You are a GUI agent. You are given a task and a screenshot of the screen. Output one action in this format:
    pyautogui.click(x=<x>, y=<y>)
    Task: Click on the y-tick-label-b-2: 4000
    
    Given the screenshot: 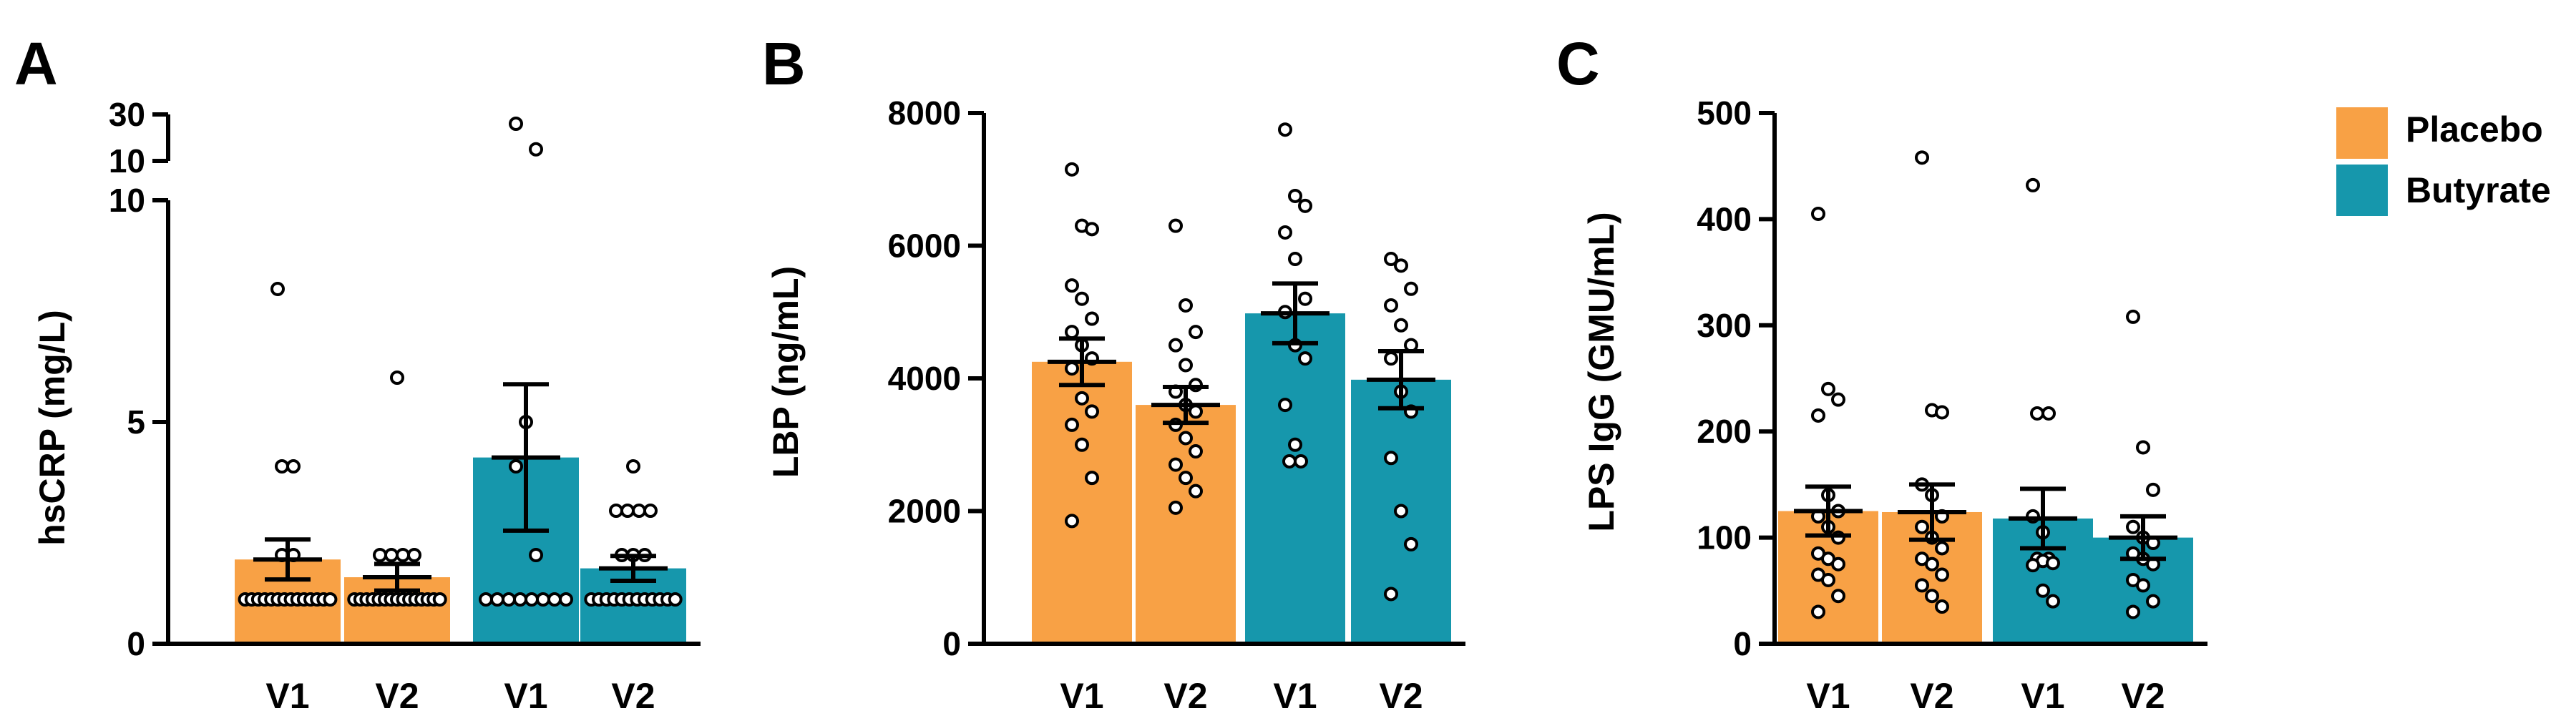 What is the action you would take?
    pyautogui.click(x=924, y=378)
    